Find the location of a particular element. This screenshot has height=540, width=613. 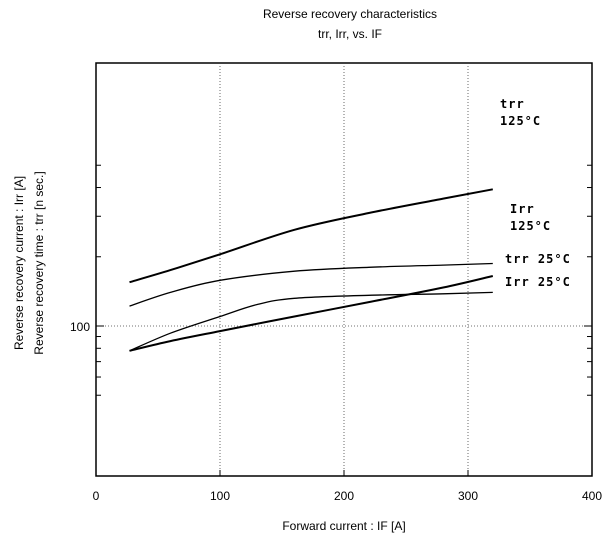

annotation-line: Irr is located at coordinates (522, 209).